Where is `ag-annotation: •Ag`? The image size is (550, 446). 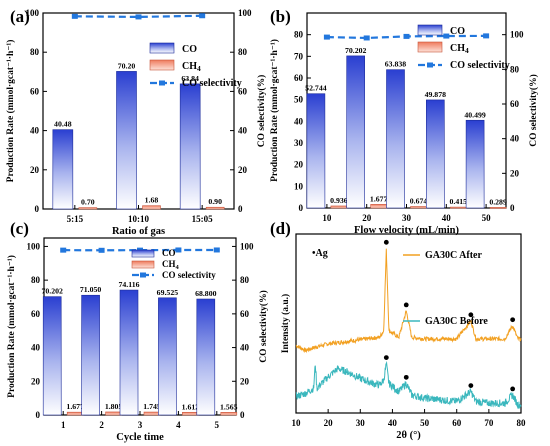 ag-annotation: •Ag is located at coordinates (320, 253).